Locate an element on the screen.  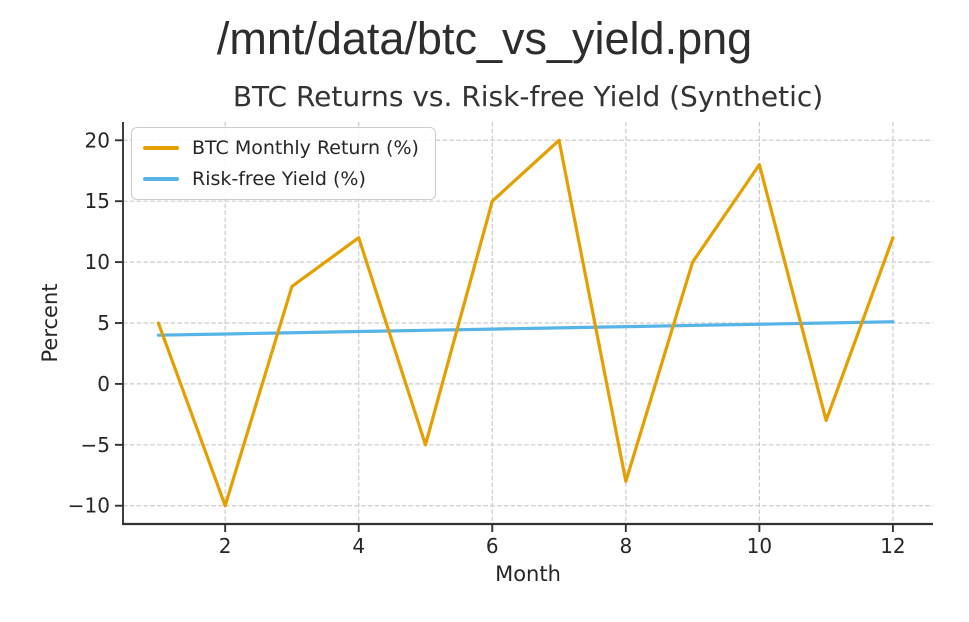
legend-label-btc: BTC Monthly Return (%) is located at coordinates (305, 148).